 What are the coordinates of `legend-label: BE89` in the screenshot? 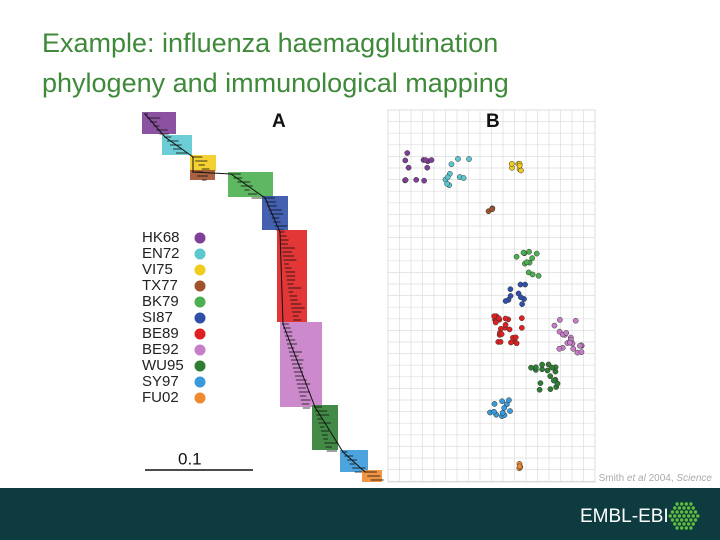 It's located at (160, 333).